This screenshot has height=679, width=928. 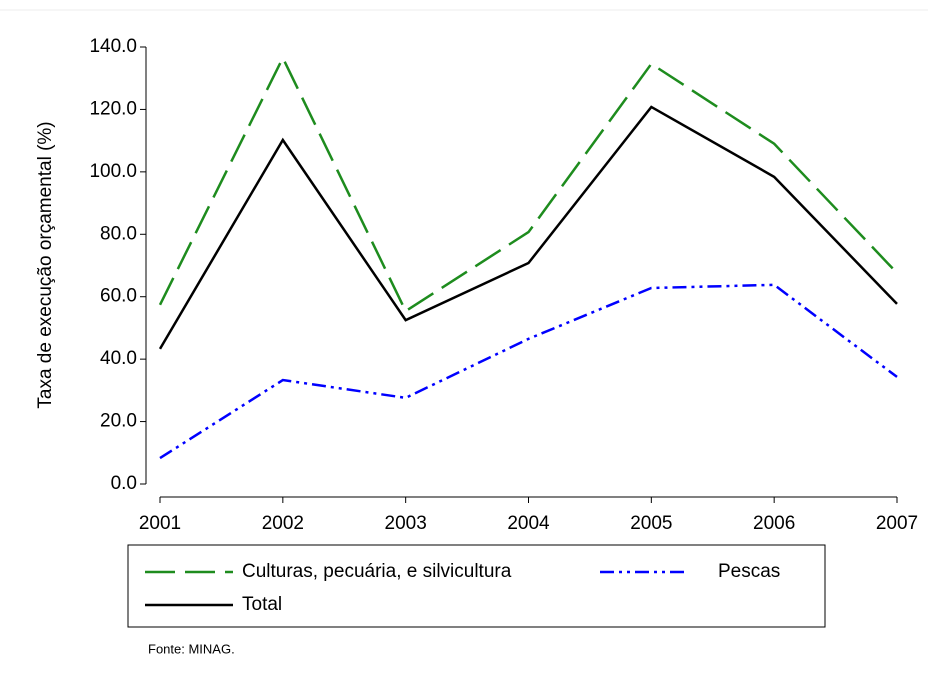 What do you see at coordinates (118, 421) in the screenshot?
I see `y-tick-label: 20.0` at bounding box center [118, 421].